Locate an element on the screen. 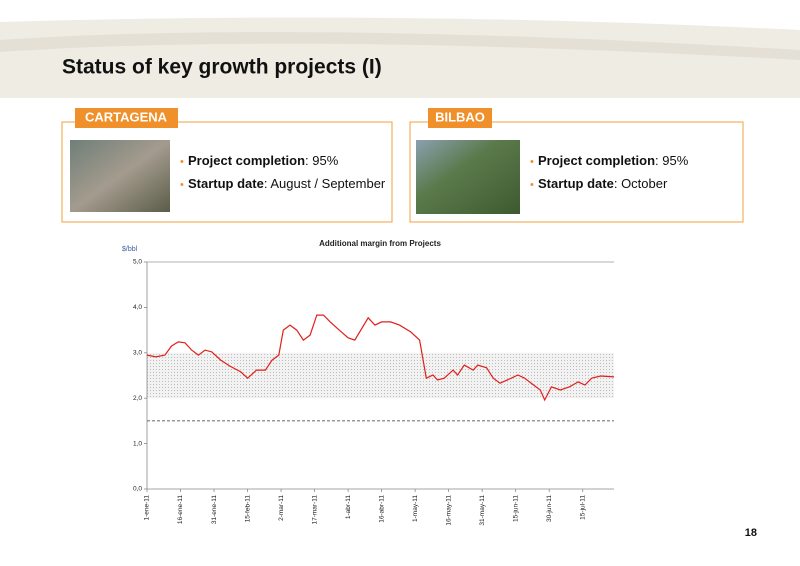 The height and width of the screenshot is (566, 800). x-tick-label: 1-ene-11 is located at coordinates (147, 508).